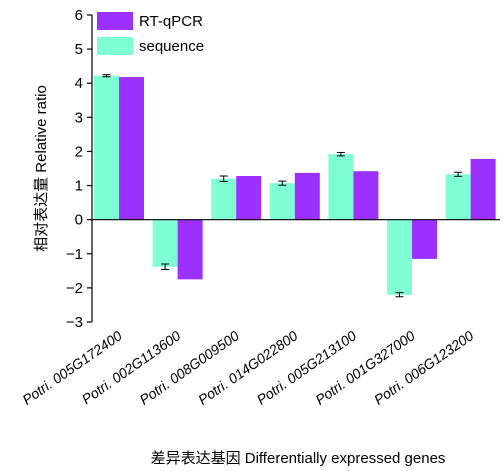 The height and width of the screenshot is (471, 504). I want to click on y-tick-label-1: −2, so click(74, 288).